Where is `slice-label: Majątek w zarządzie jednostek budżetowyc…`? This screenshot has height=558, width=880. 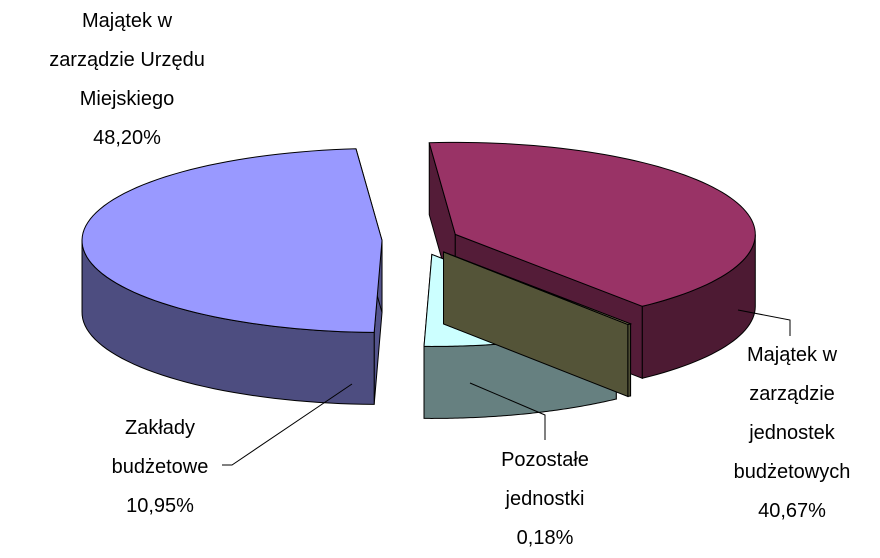
slice-label: Majątek w zarządzie jednostek budżetowyc… is located at coordinates (792, 433).